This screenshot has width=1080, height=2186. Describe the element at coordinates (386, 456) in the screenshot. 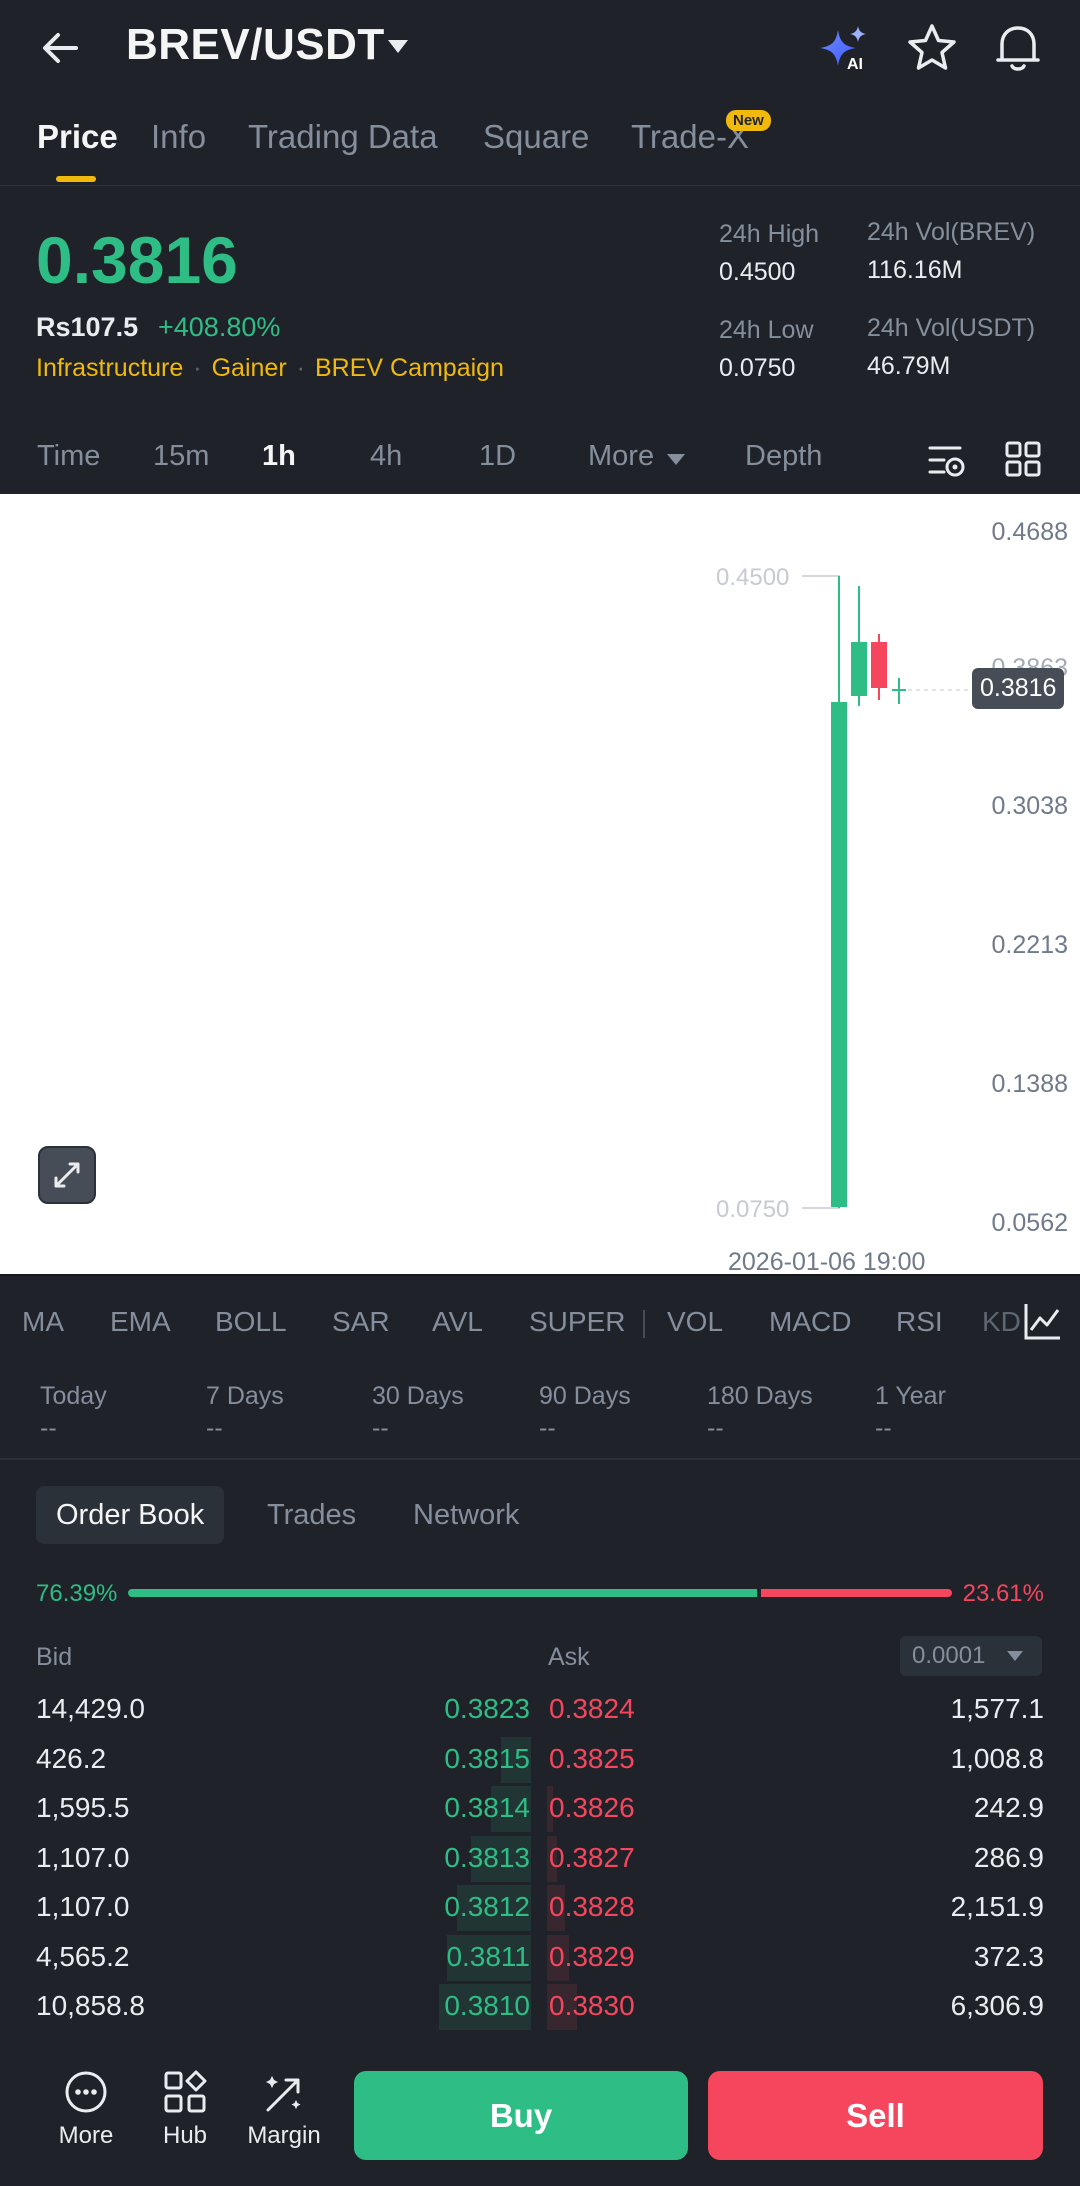

I see `interval-4h: 4h` at that location.